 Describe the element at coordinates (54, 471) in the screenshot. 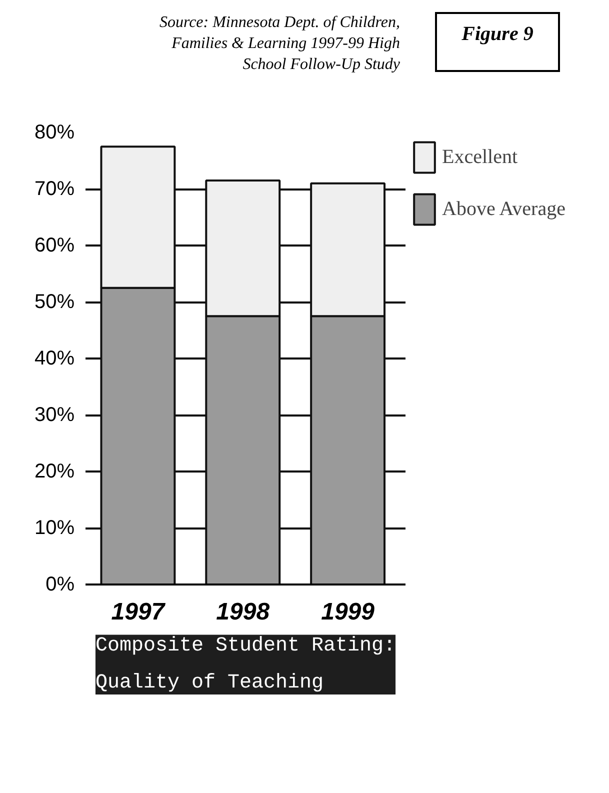

I see `y-tick-label: 20%` at that location.